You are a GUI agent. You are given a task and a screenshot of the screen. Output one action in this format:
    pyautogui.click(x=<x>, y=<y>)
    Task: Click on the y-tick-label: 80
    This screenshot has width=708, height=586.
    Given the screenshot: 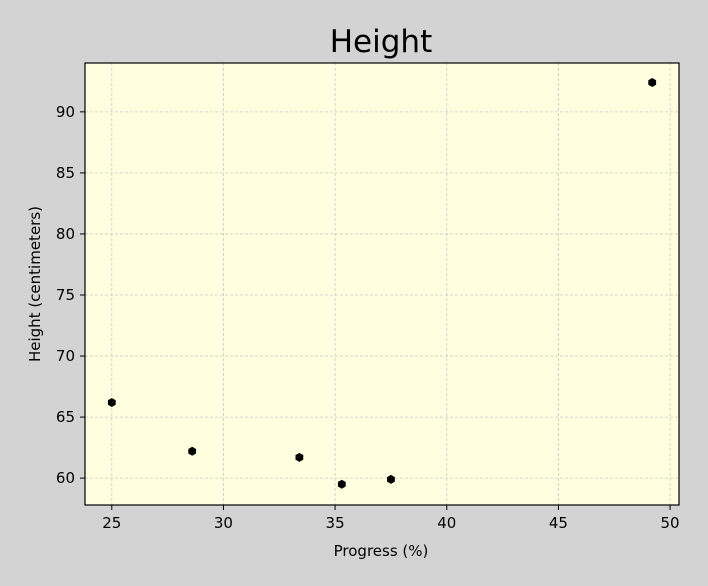 What is the action you would take?
    pyautogui.click(x=65, y=234)
    